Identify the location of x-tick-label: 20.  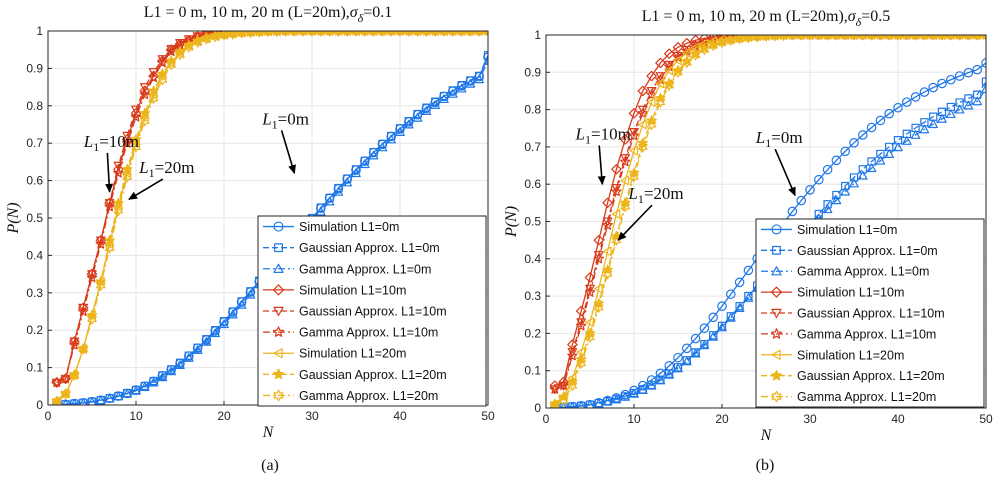
(224, 416).